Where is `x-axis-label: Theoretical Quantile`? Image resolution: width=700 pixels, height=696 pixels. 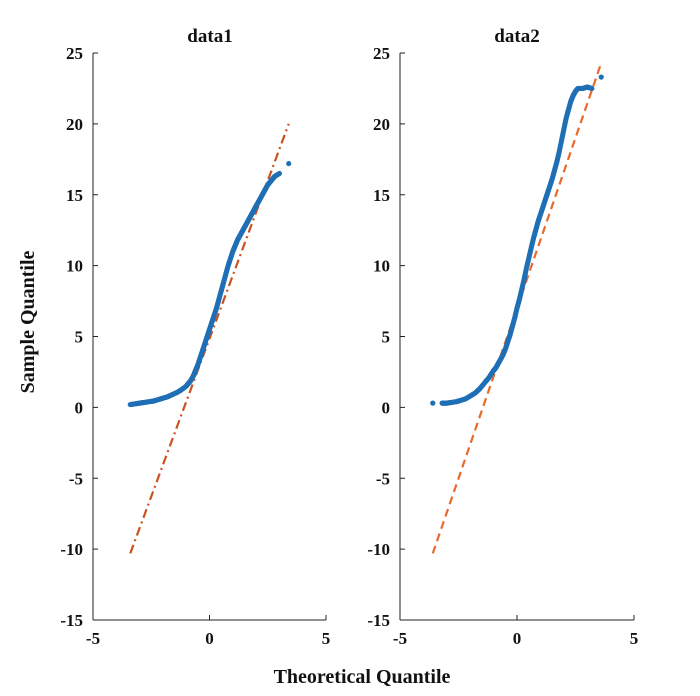 x-axis-label: Theoretical Quantile is located at coordinates (362, 677).